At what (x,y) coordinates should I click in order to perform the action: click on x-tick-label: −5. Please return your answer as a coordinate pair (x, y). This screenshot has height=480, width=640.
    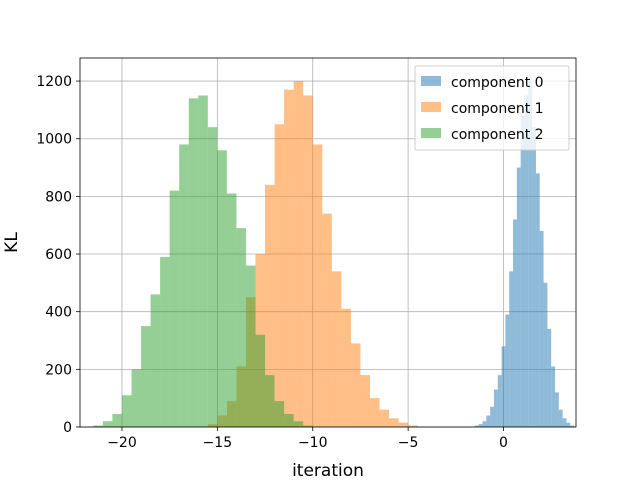
    Looking at the image, I should click on (408, 443).